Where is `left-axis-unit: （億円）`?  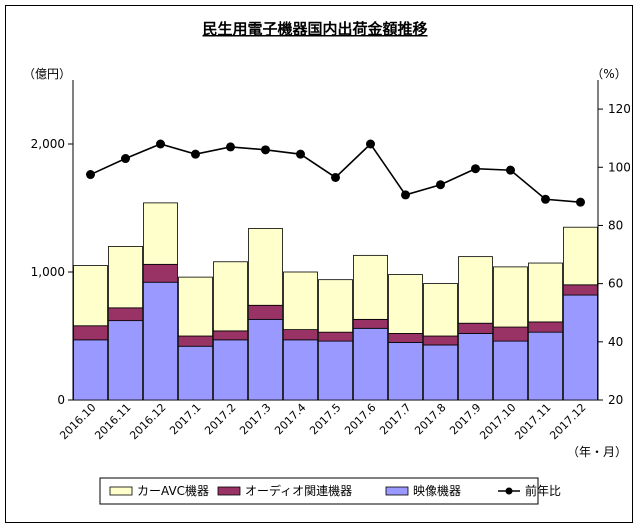 left-axis-unit: （億円） is located at coordinates (47, 74).